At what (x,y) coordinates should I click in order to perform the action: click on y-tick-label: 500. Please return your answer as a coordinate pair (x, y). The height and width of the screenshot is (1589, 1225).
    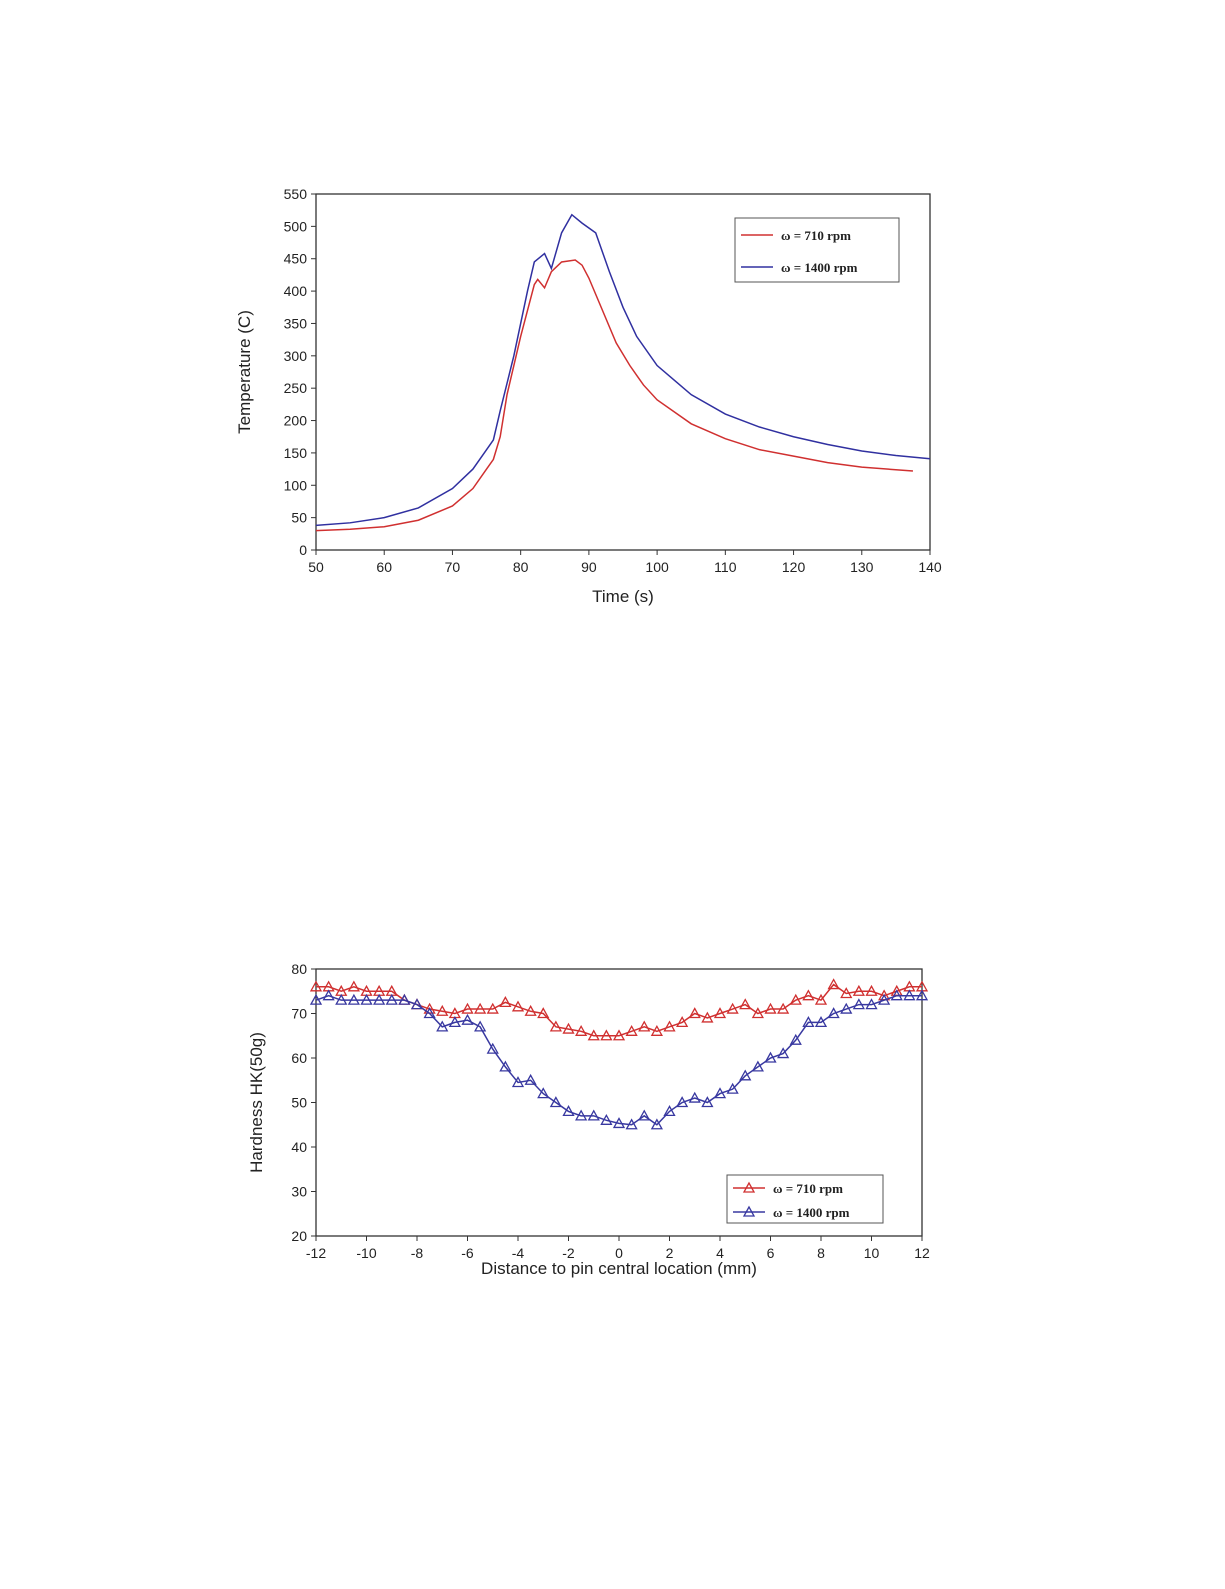
    Looking at the image, I should click on (296, 226).